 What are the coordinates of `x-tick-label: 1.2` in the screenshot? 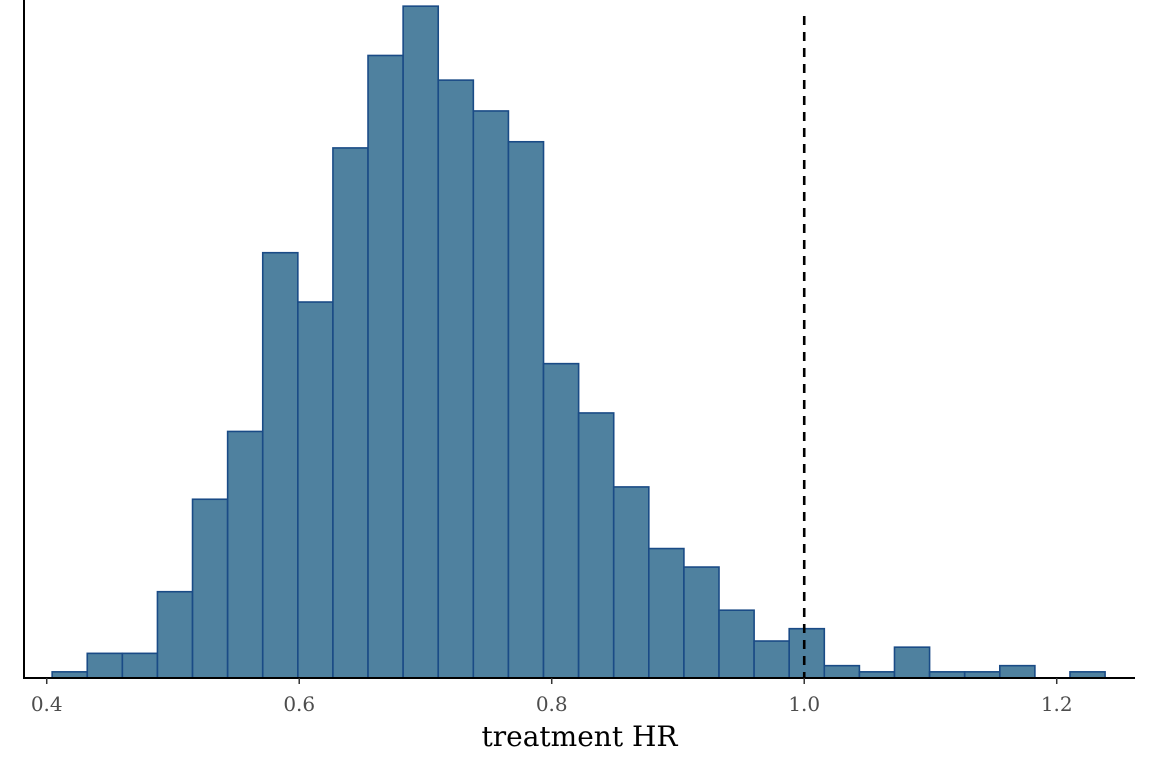 It's located at (1057, 704).